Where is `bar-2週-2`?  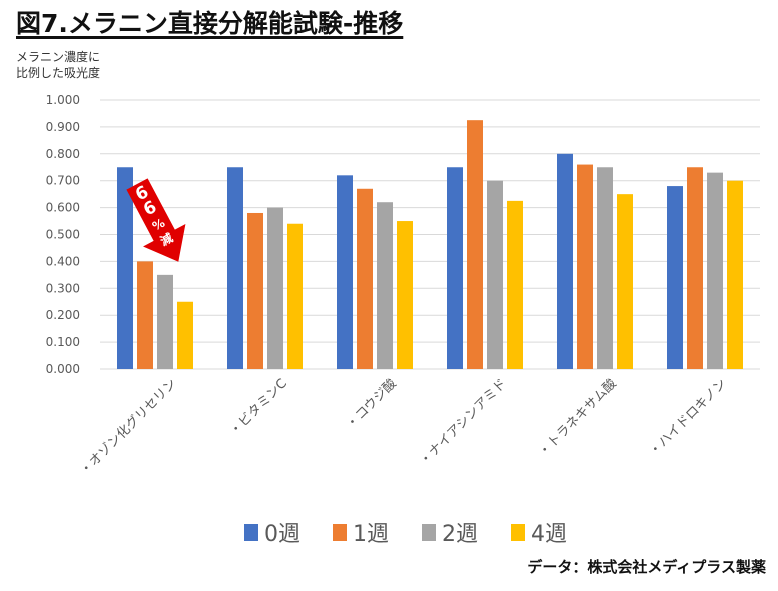 bar-2週-2 is located at coordinates (385, 285).